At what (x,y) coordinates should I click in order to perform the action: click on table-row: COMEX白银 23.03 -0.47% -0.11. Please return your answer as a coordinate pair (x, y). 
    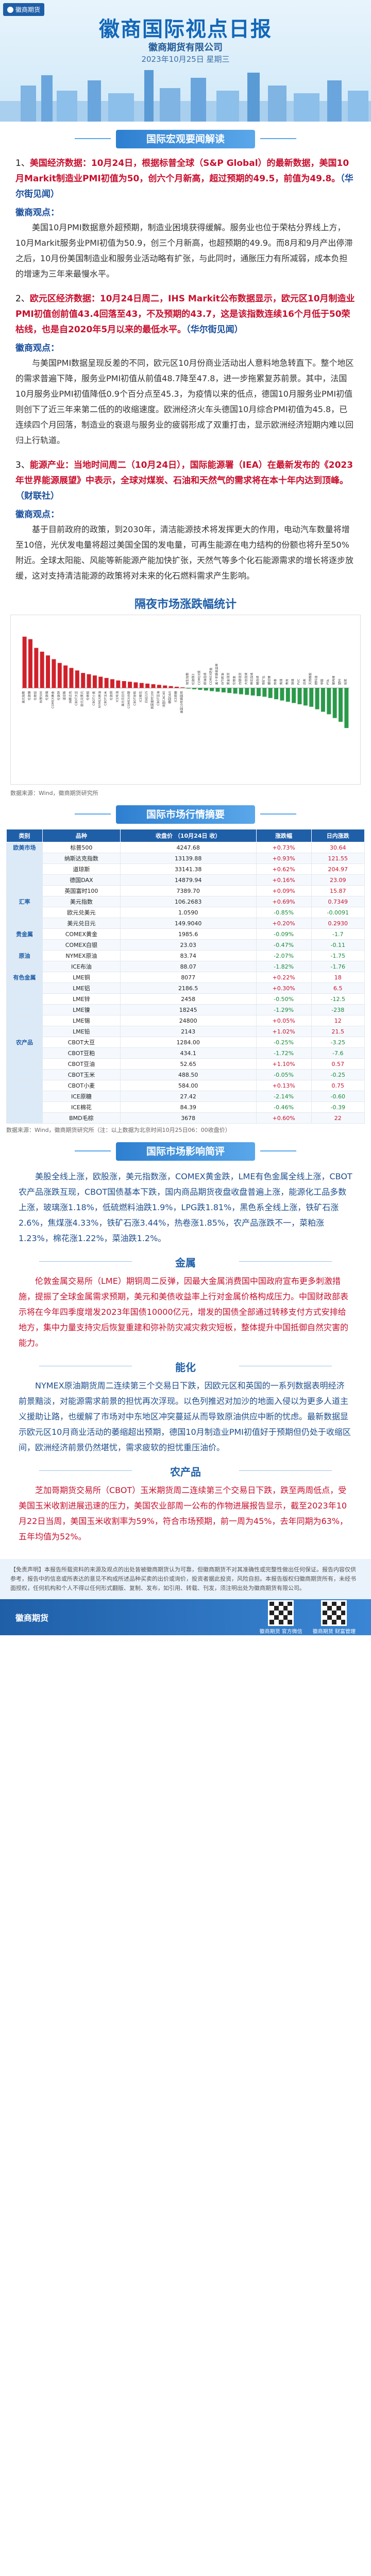
    Looking at the image, I should click on (185, 945).